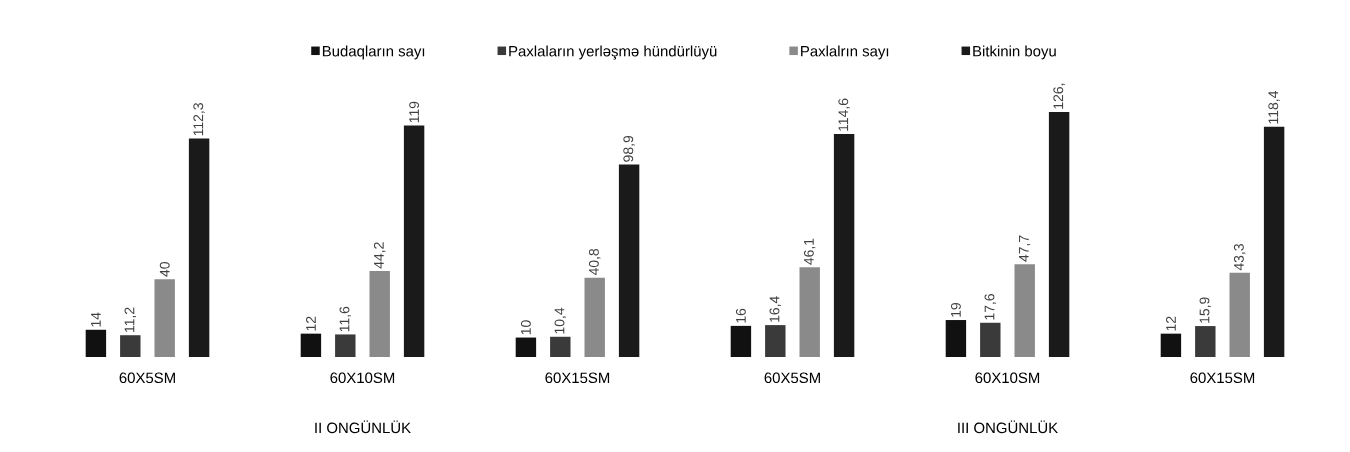 This screenshot has width=1350, height=452. Describe the element at coordinates (845, 52) in the screenshot. I see `legend-label: Paxlalrın sayı` at that location.